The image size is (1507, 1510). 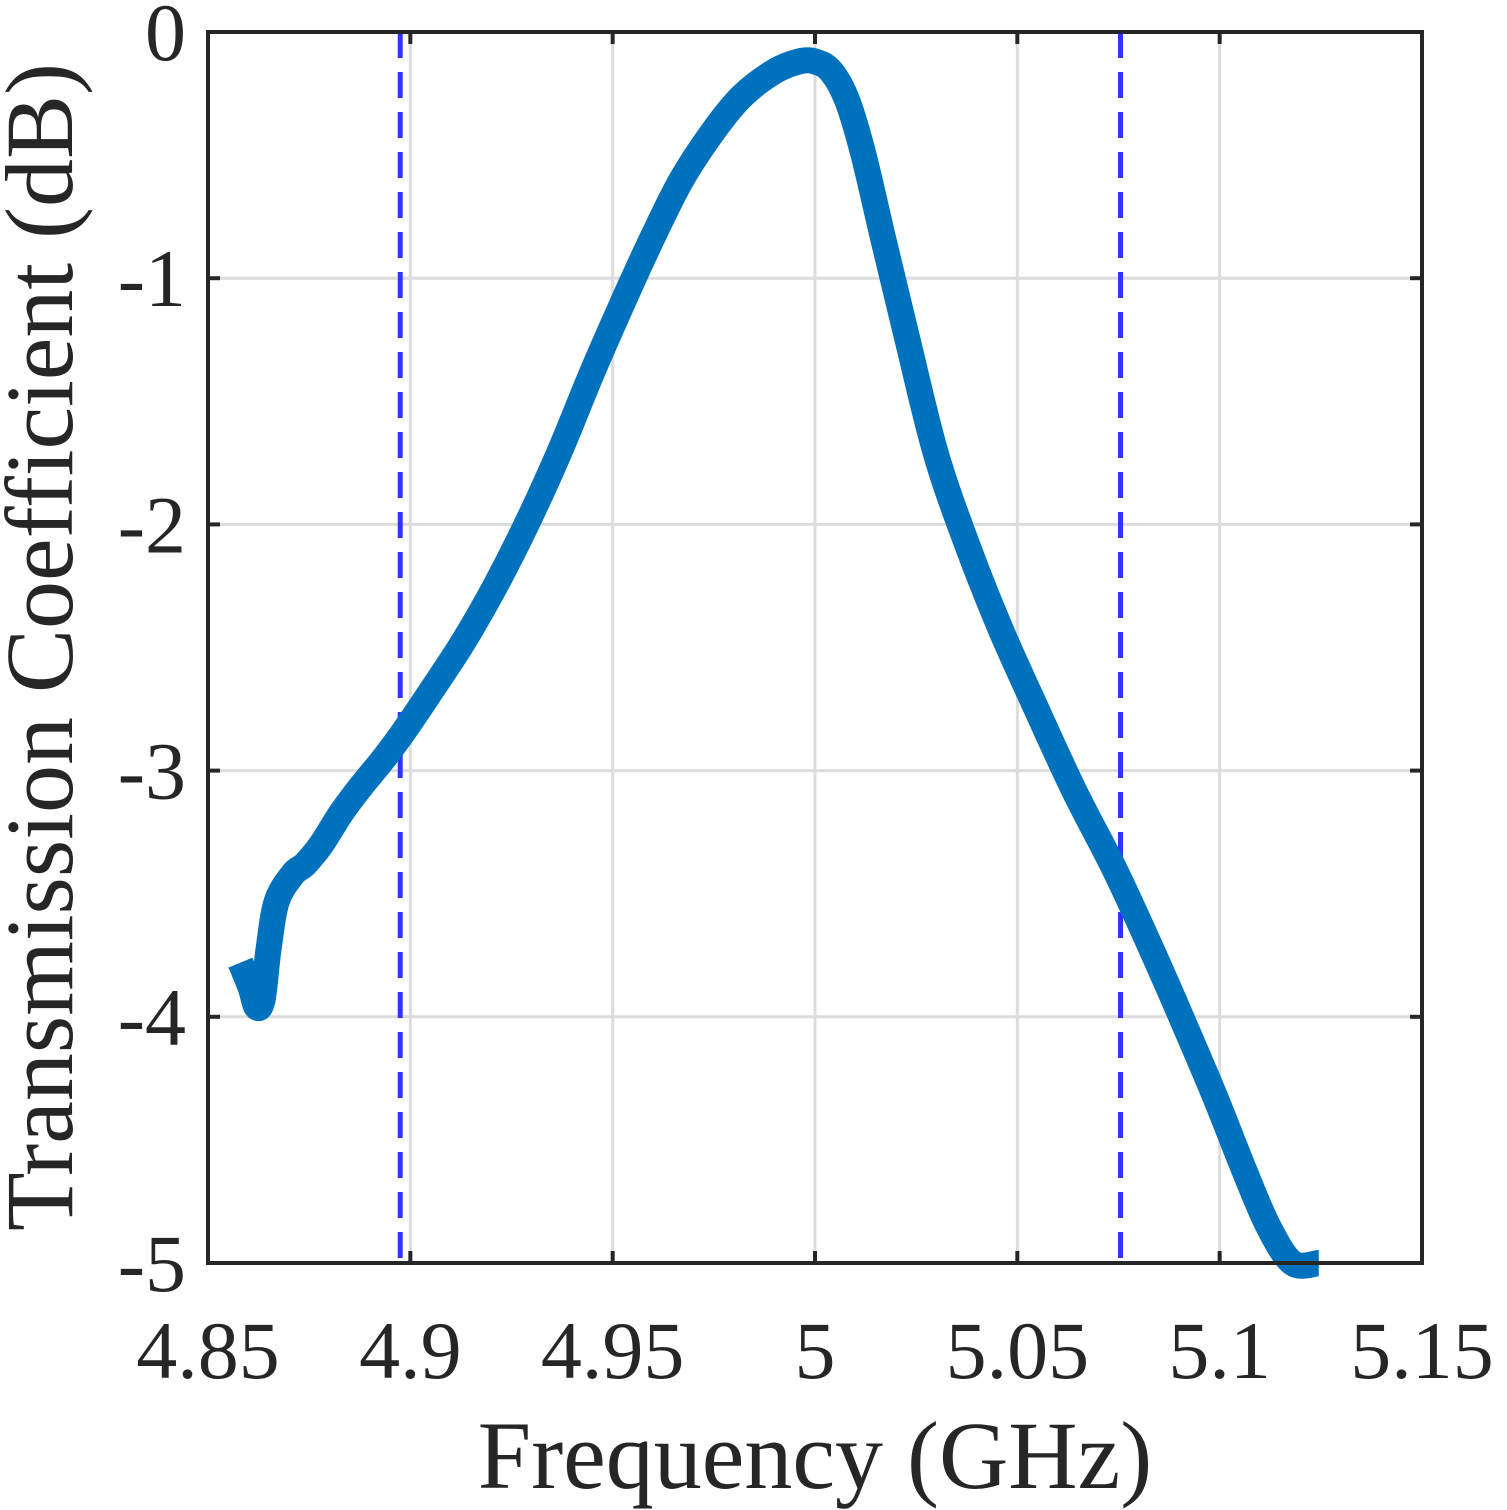 What do you see at coordinates (152, 278) in the screenshot?
I see `y-tick-label: -1` at bounding box center [152, 278].